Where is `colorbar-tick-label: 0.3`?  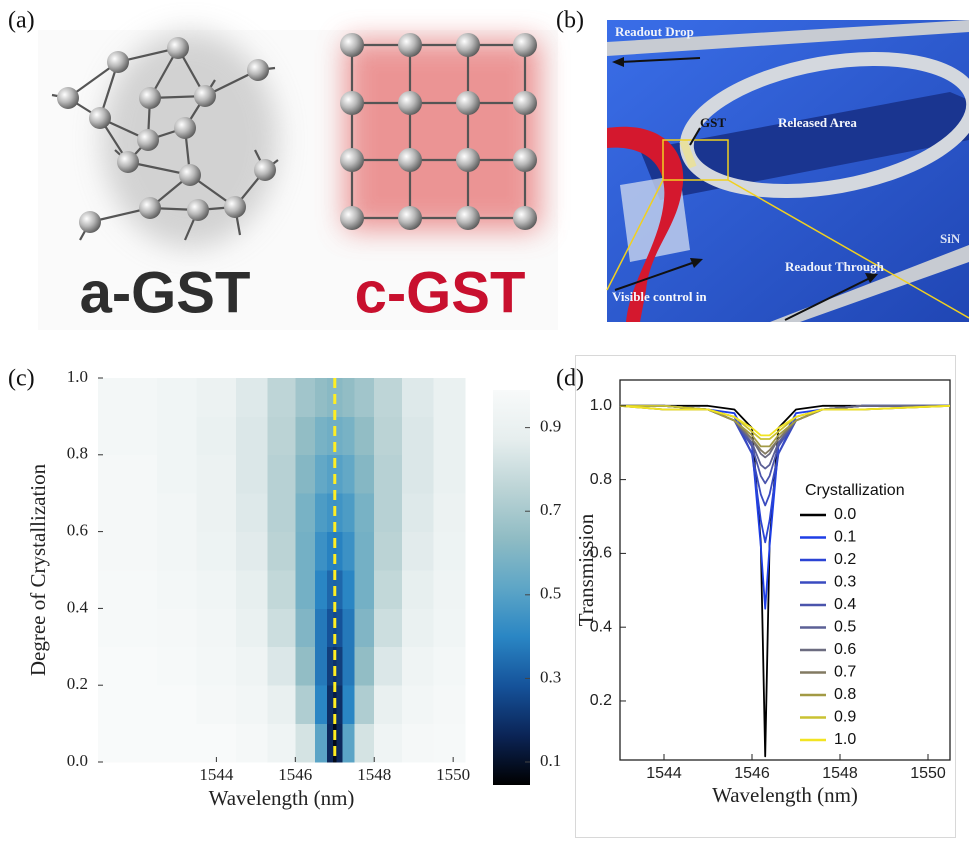 colorbar-tick-label: 0.3 is located at coordinates (550, 676).